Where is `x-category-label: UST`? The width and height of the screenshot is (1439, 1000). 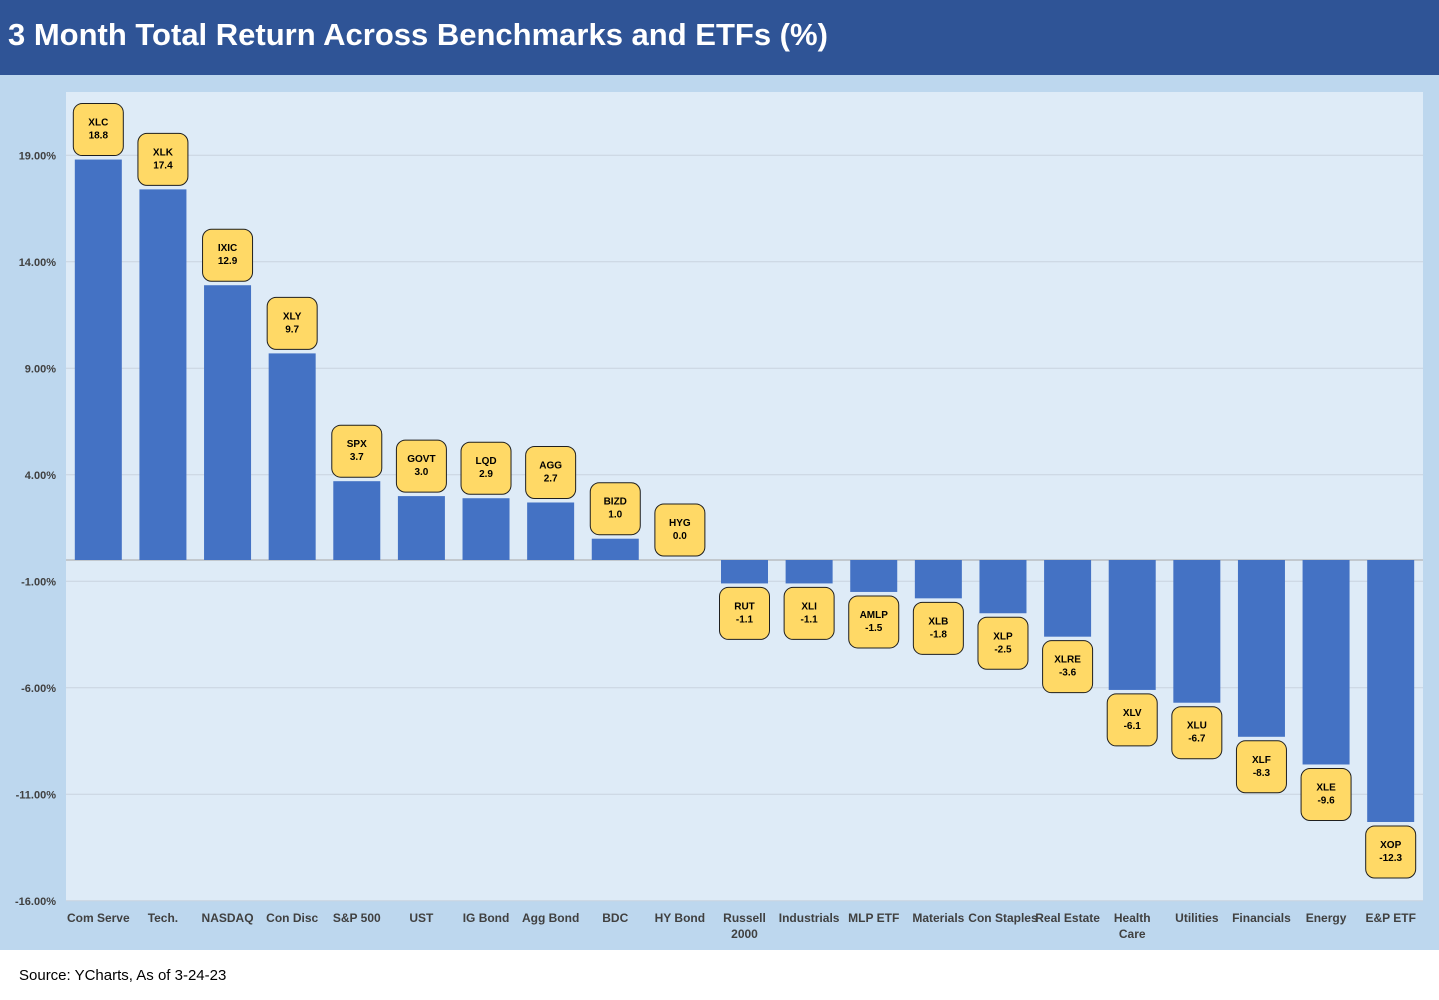 x-category-label: UST is located at coordinates (421, 918).